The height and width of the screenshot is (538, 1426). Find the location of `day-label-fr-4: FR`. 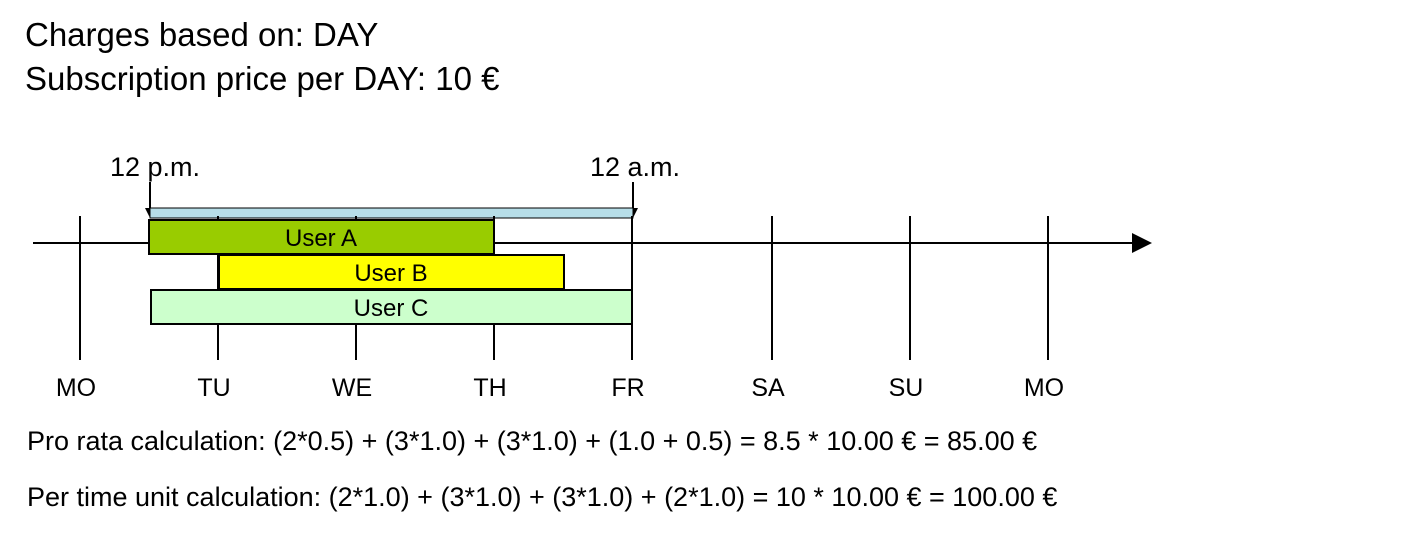

day-label-fr-4: FR is located at coordinates (627, 388).